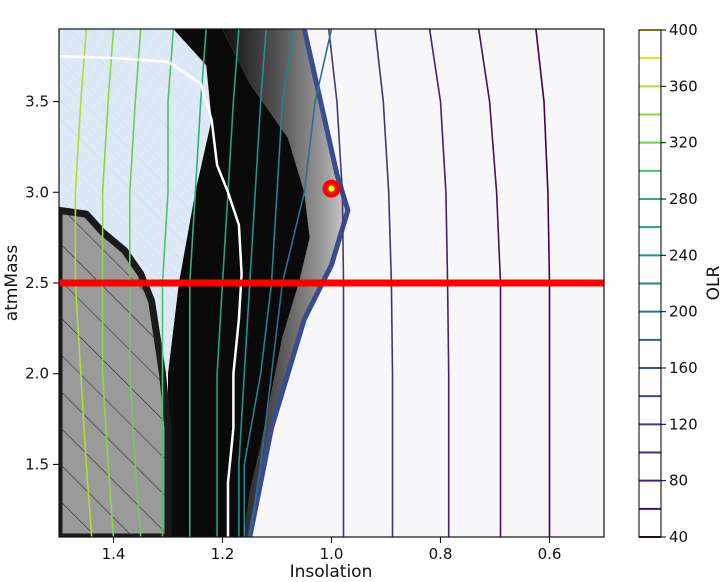  I want to click on colorbar-tick-label: 160, so click(683, 368).